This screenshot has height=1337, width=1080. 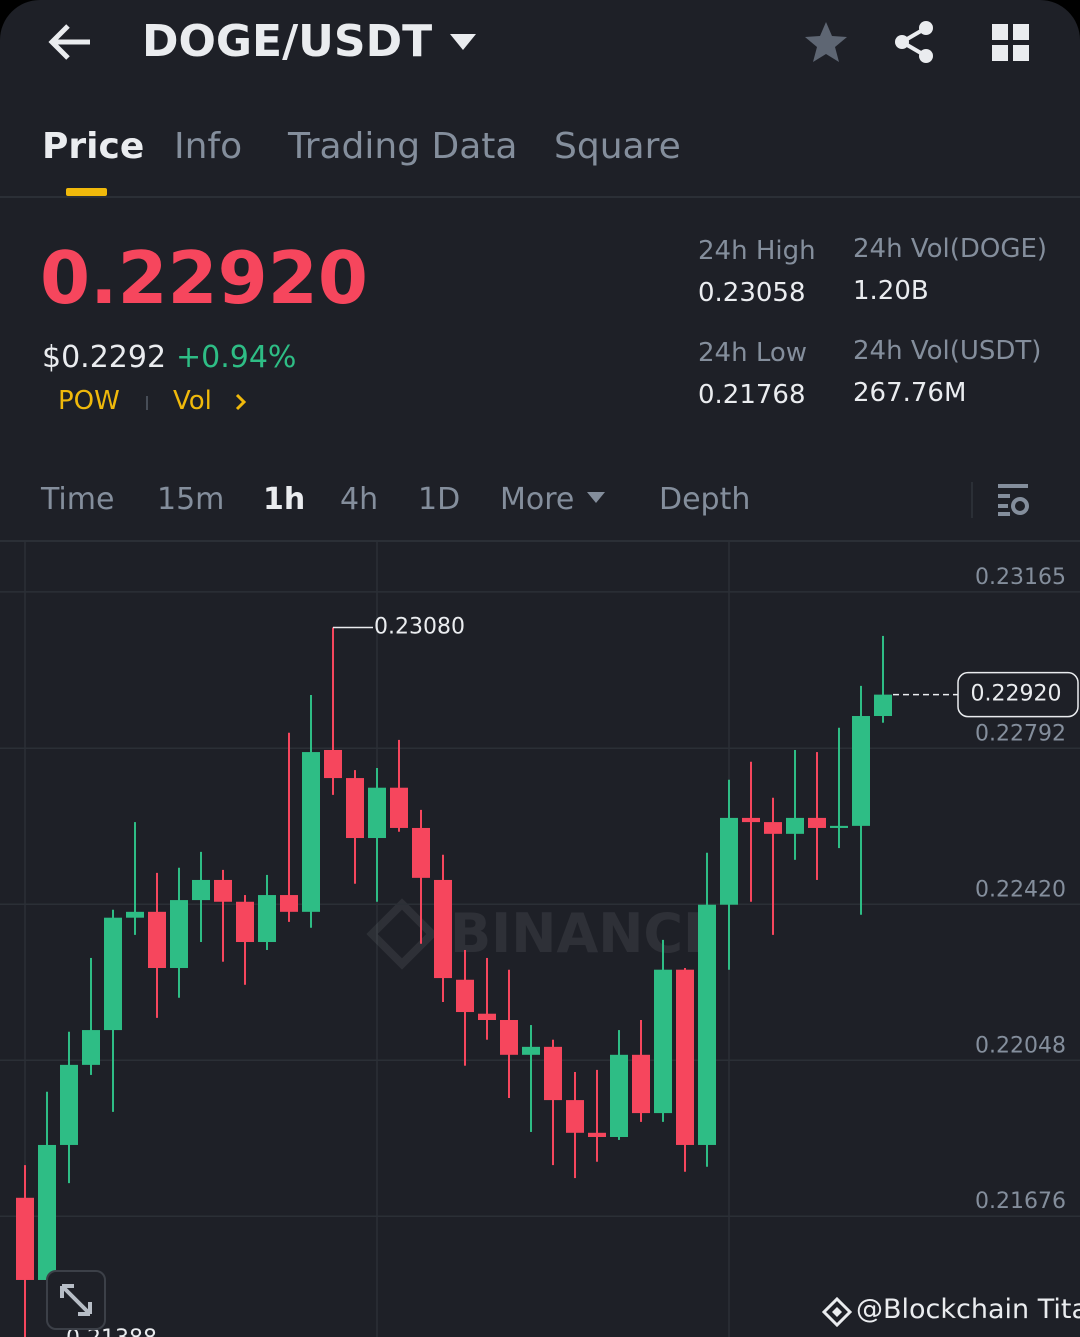 I want to click on interval: 1h, so click(x=284, y=499).